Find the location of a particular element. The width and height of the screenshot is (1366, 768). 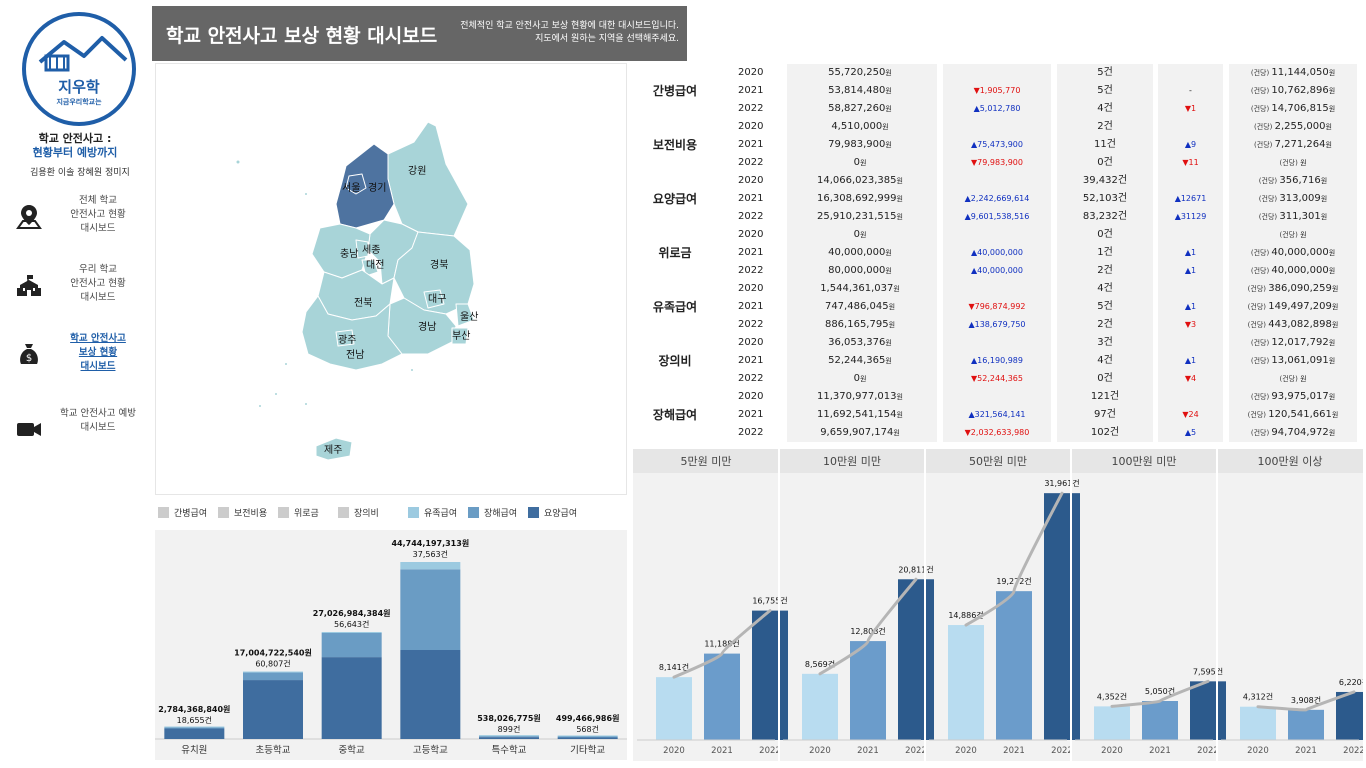

region-busan is located at coordinates (460, 336).